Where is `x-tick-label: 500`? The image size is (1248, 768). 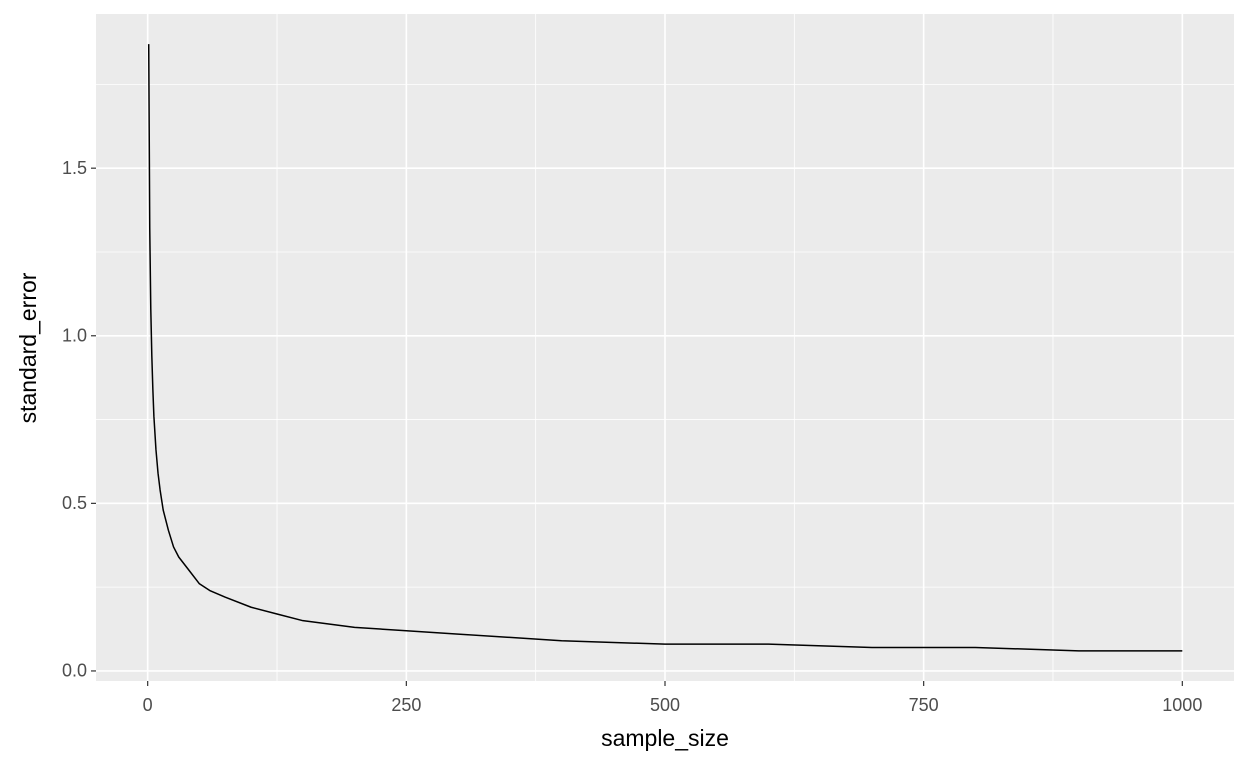 x-tick-label: 500 is located at coordinates (665, 705).